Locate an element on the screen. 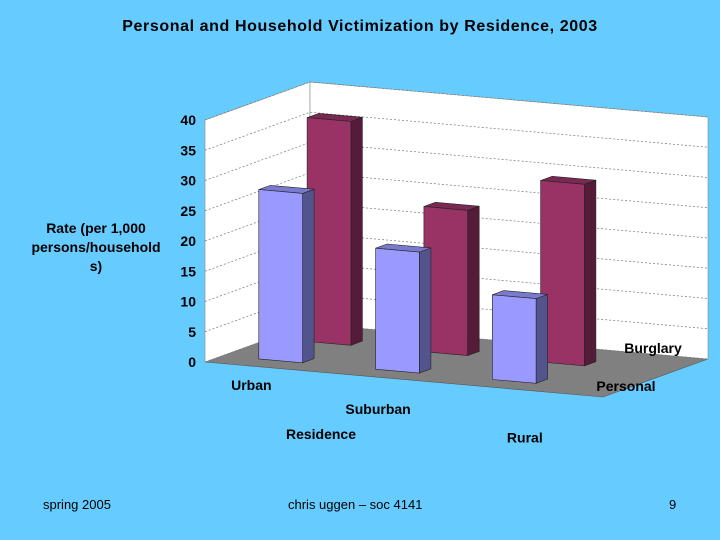 The image size is (720, 540). y-axis-title-line: Rate (per 1,000 is located at coordinates (96, 228).